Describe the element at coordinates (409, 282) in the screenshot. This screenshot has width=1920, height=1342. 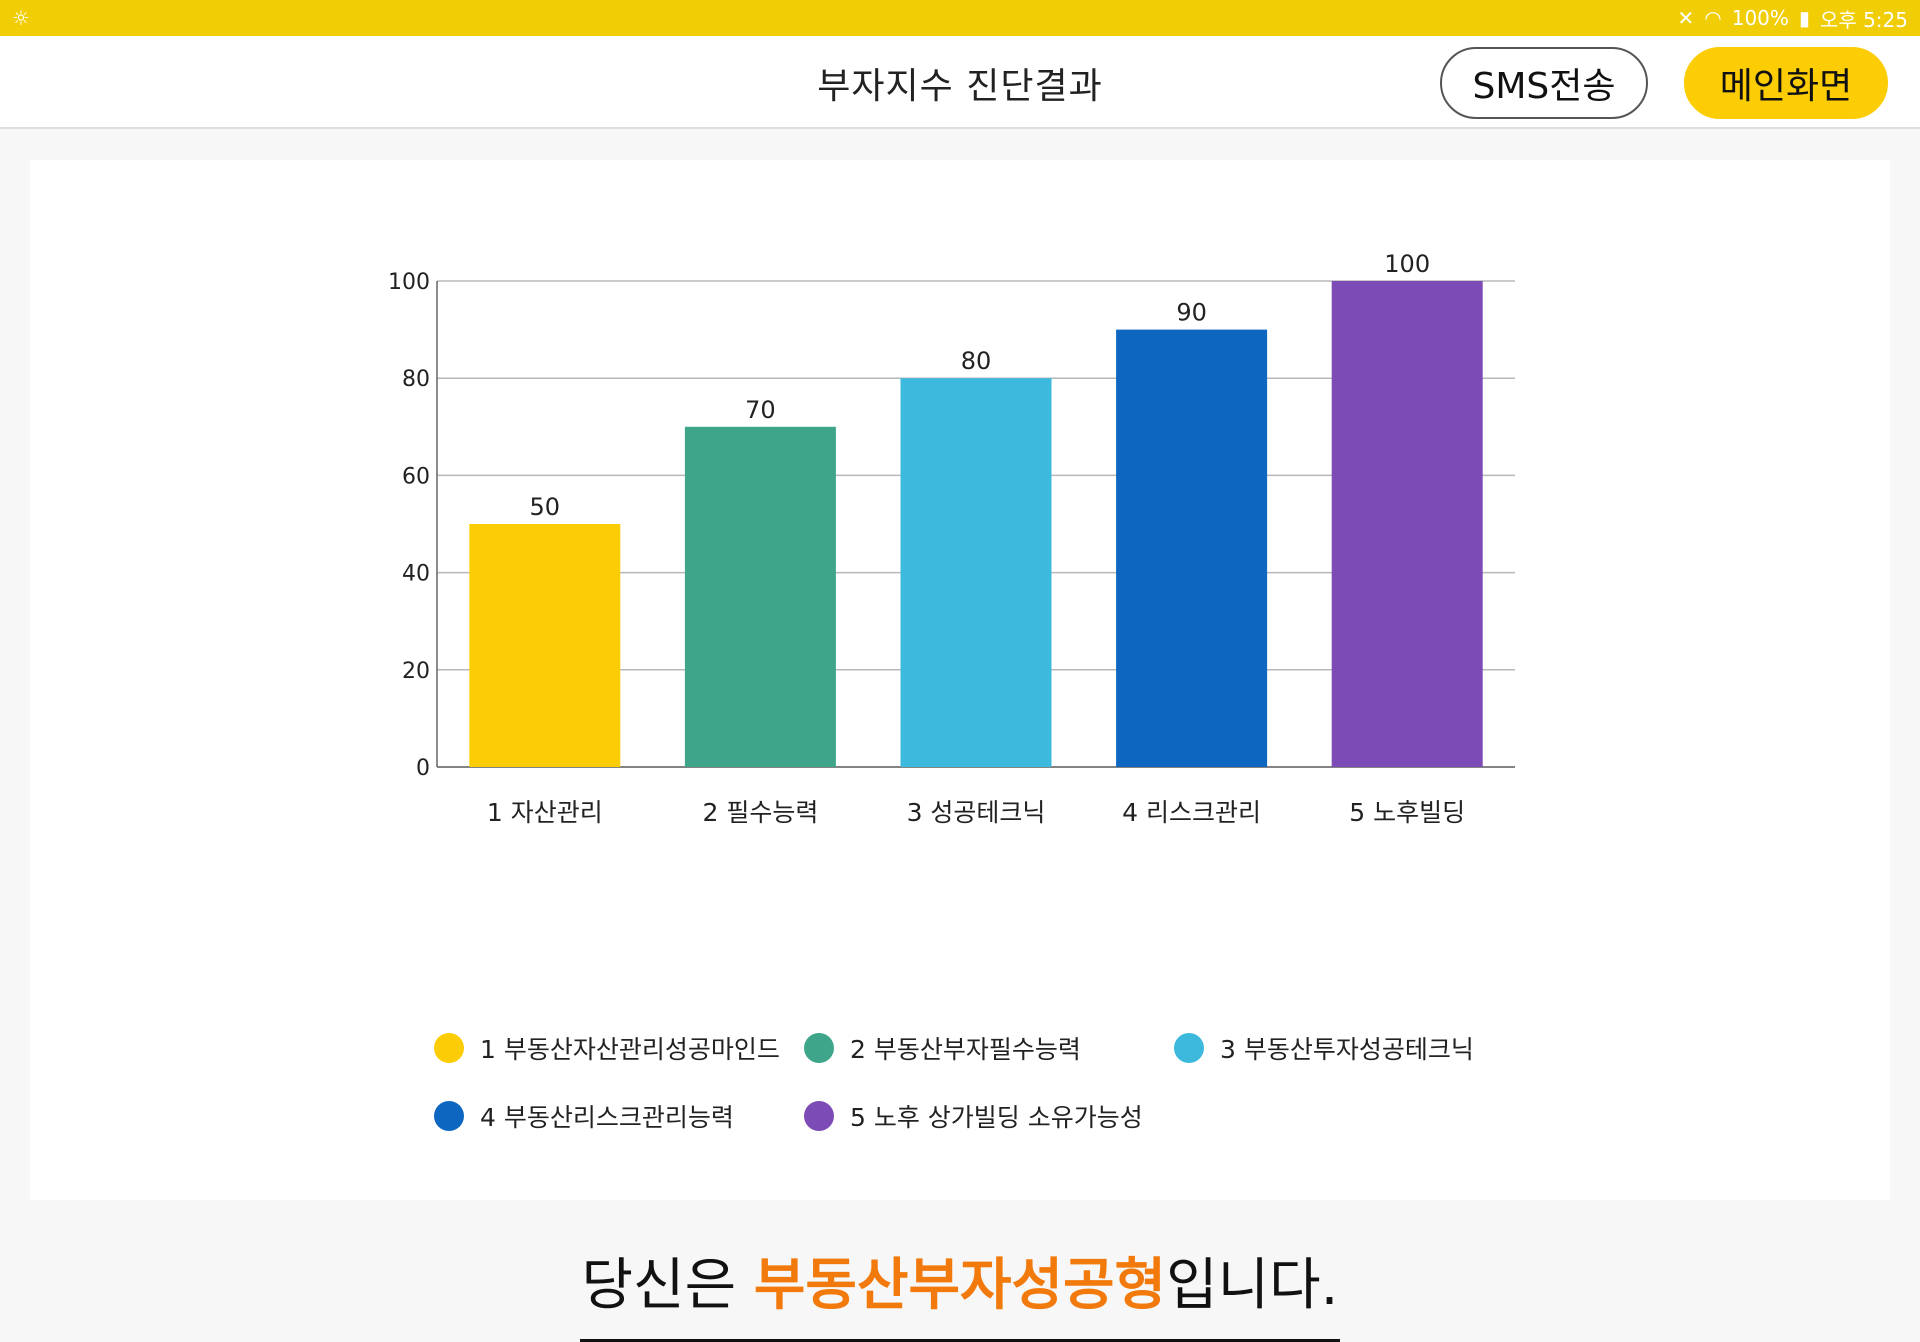
I see `y-tick-label: 100` at that location.